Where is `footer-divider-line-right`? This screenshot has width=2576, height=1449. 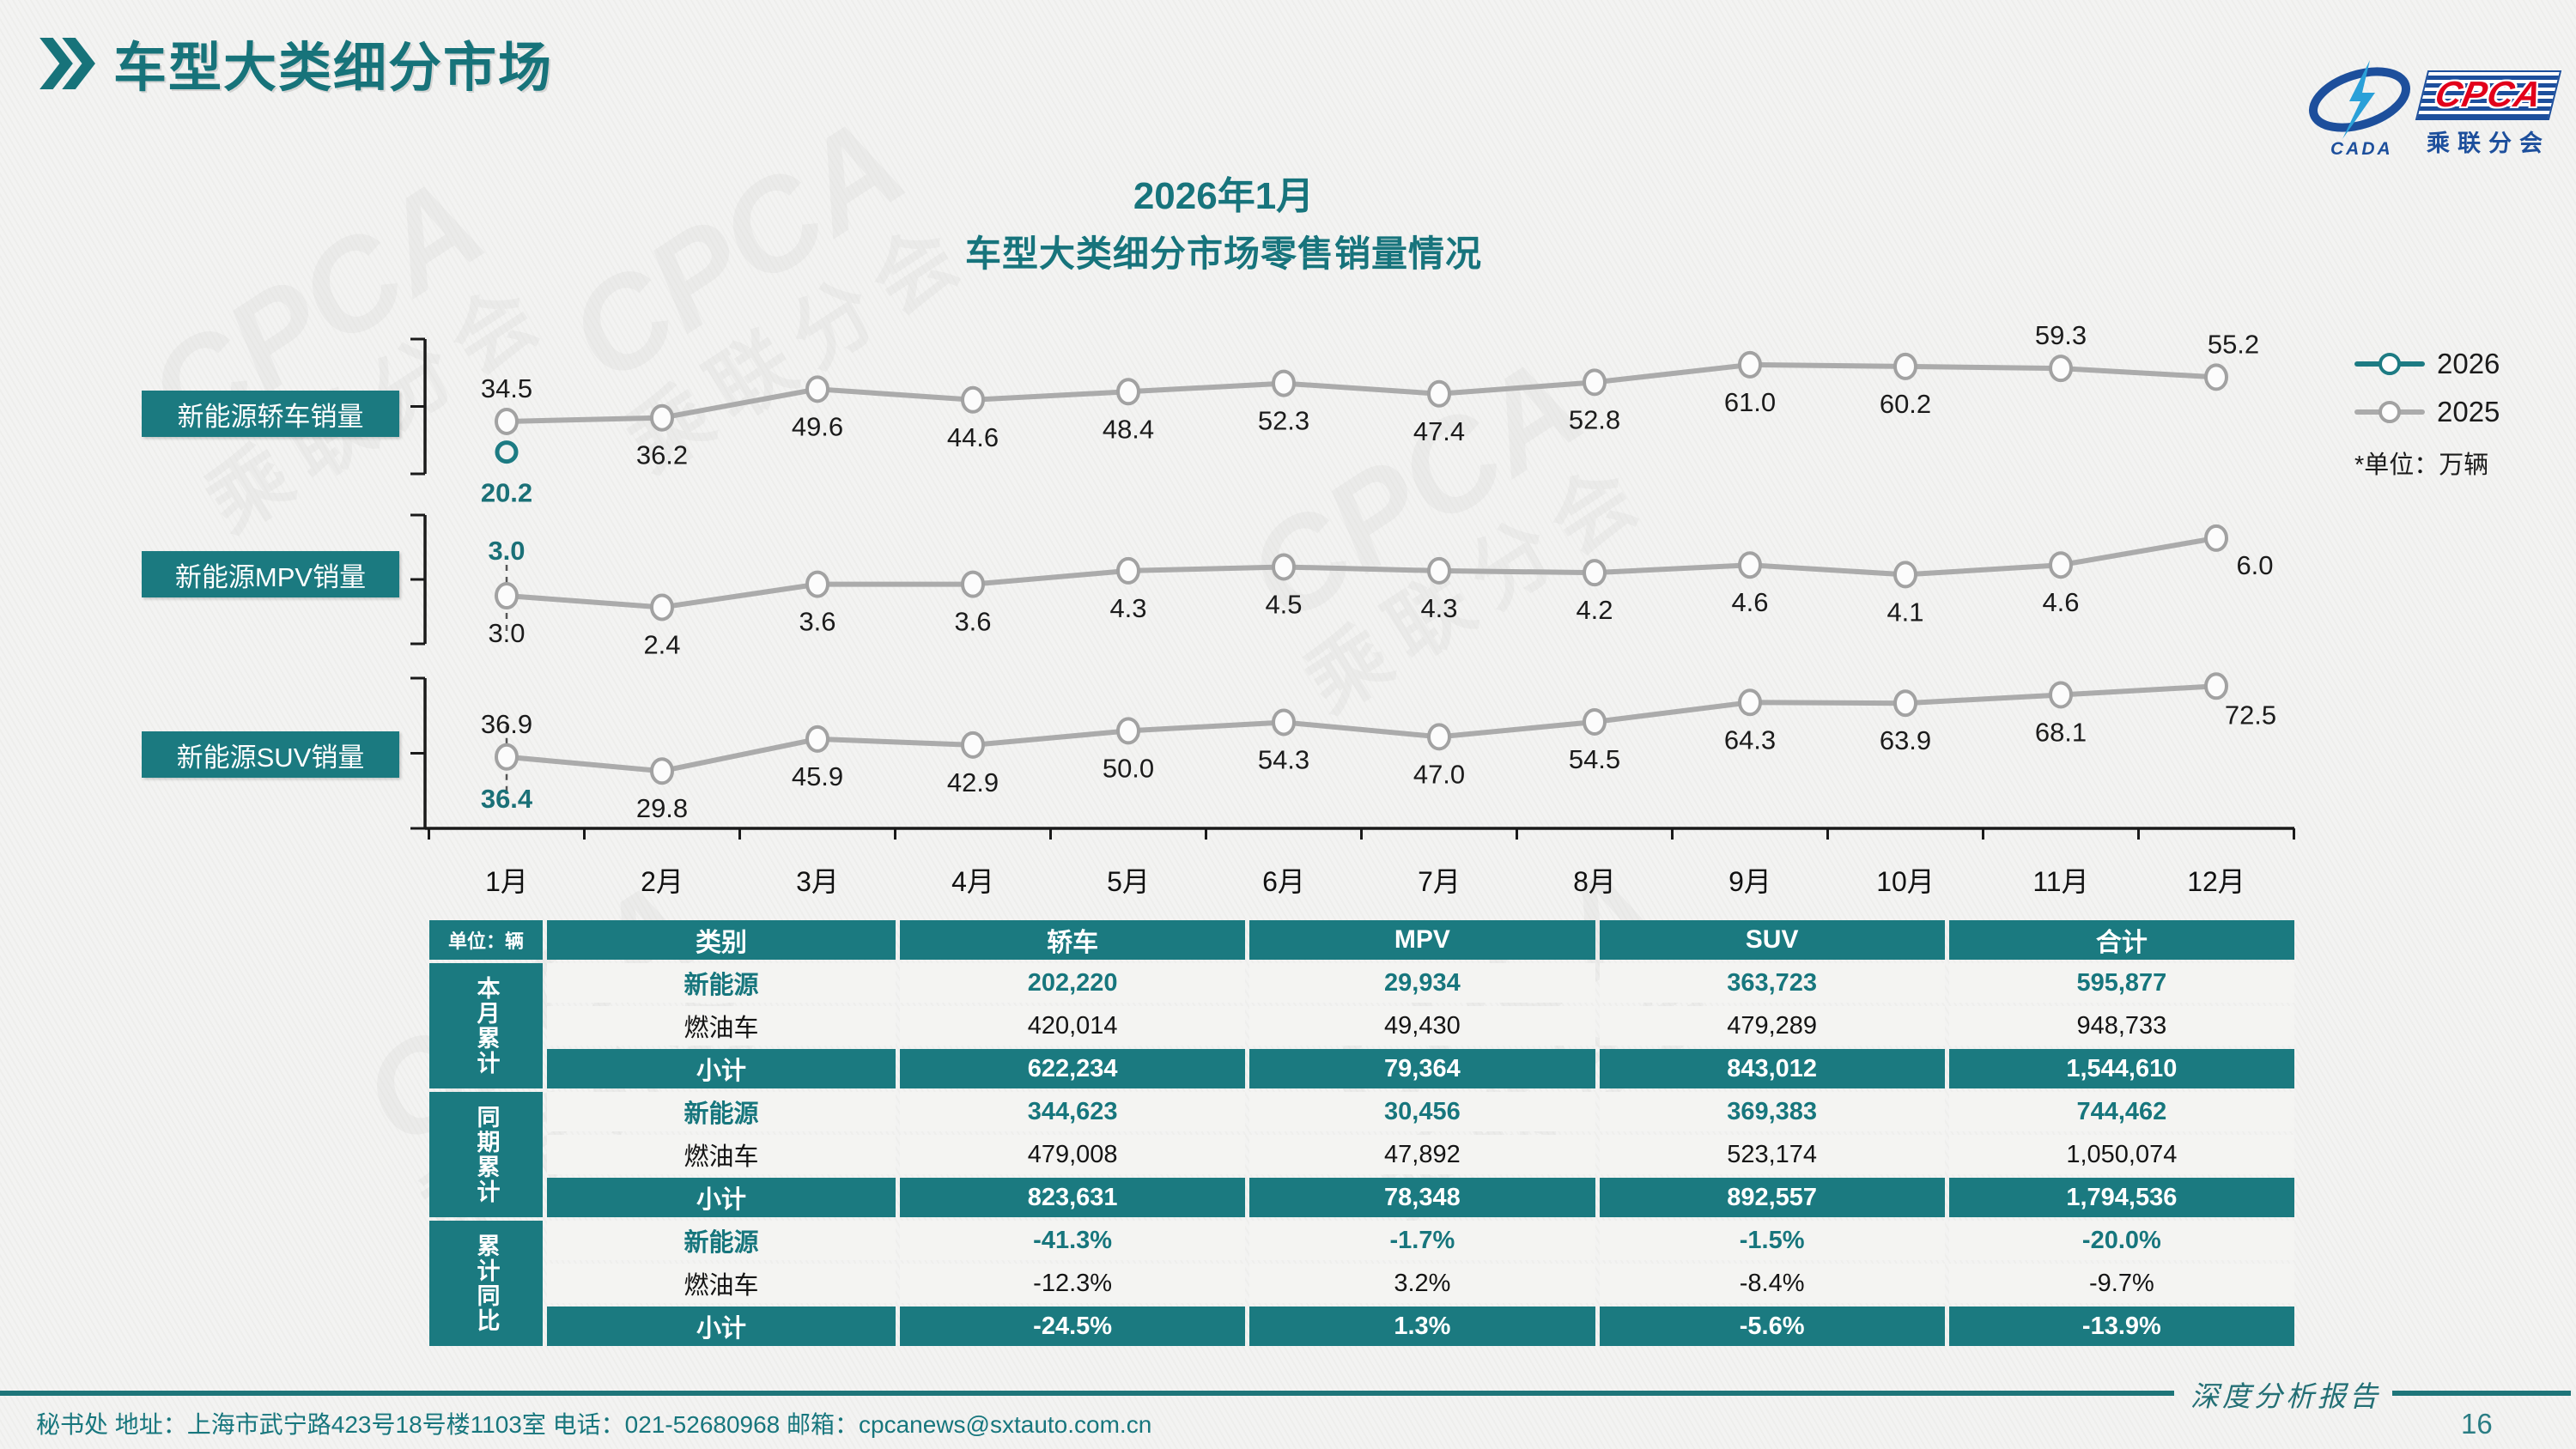 footer-divider-line-right is located at coordinates (2481, 1393).